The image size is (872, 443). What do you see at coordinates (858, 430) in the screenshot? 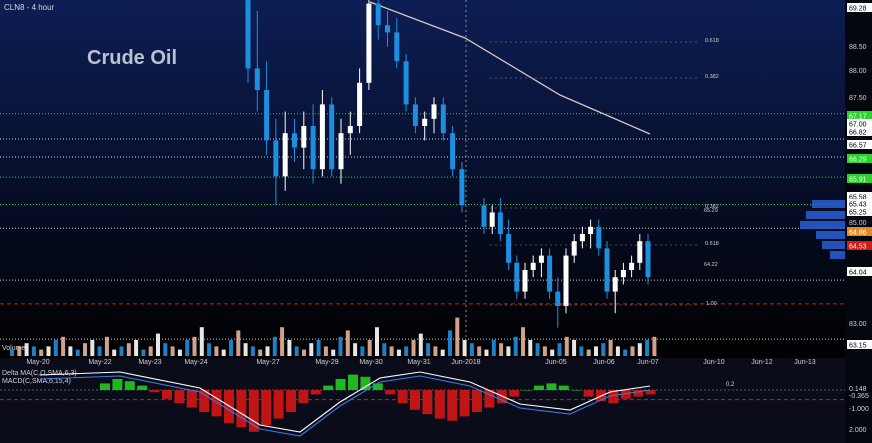
I see `macd-tick-label: 2.000` at bounding box center [858, 430].